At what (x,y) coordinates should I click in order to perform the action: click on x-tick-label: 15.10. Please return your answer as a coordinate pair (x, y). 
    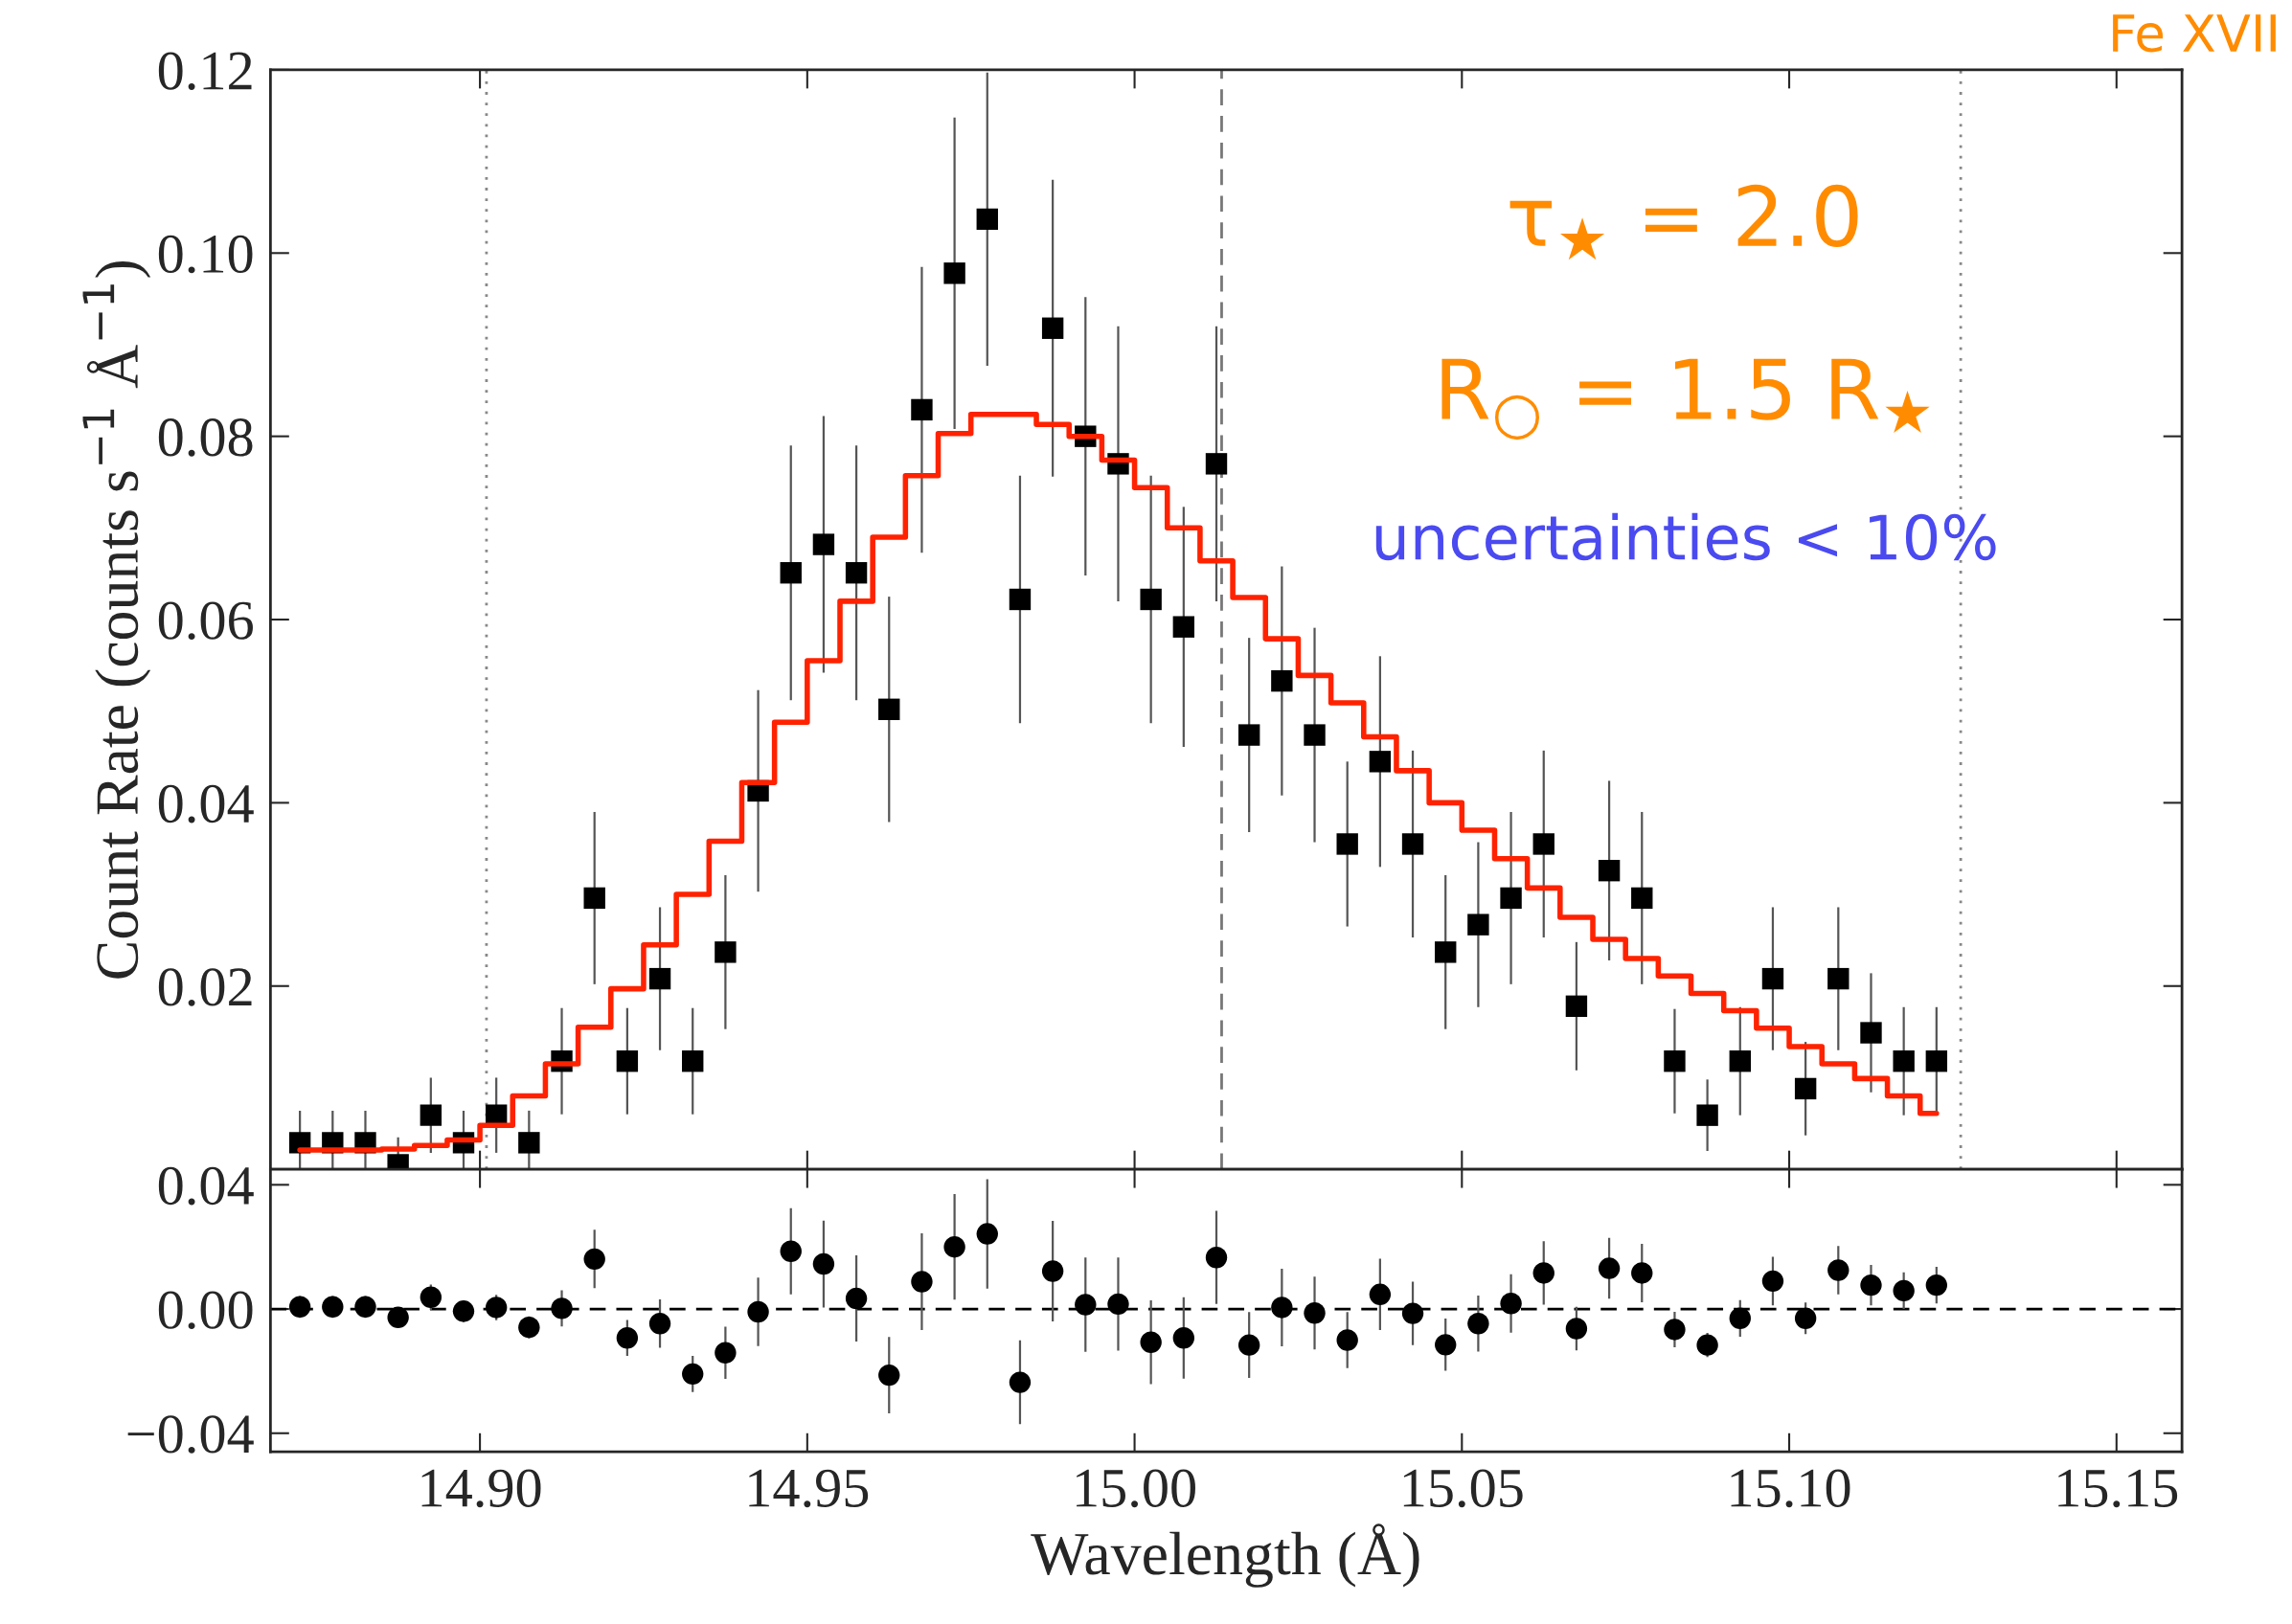
    Looking at the image, I should click on (1790, 1488).